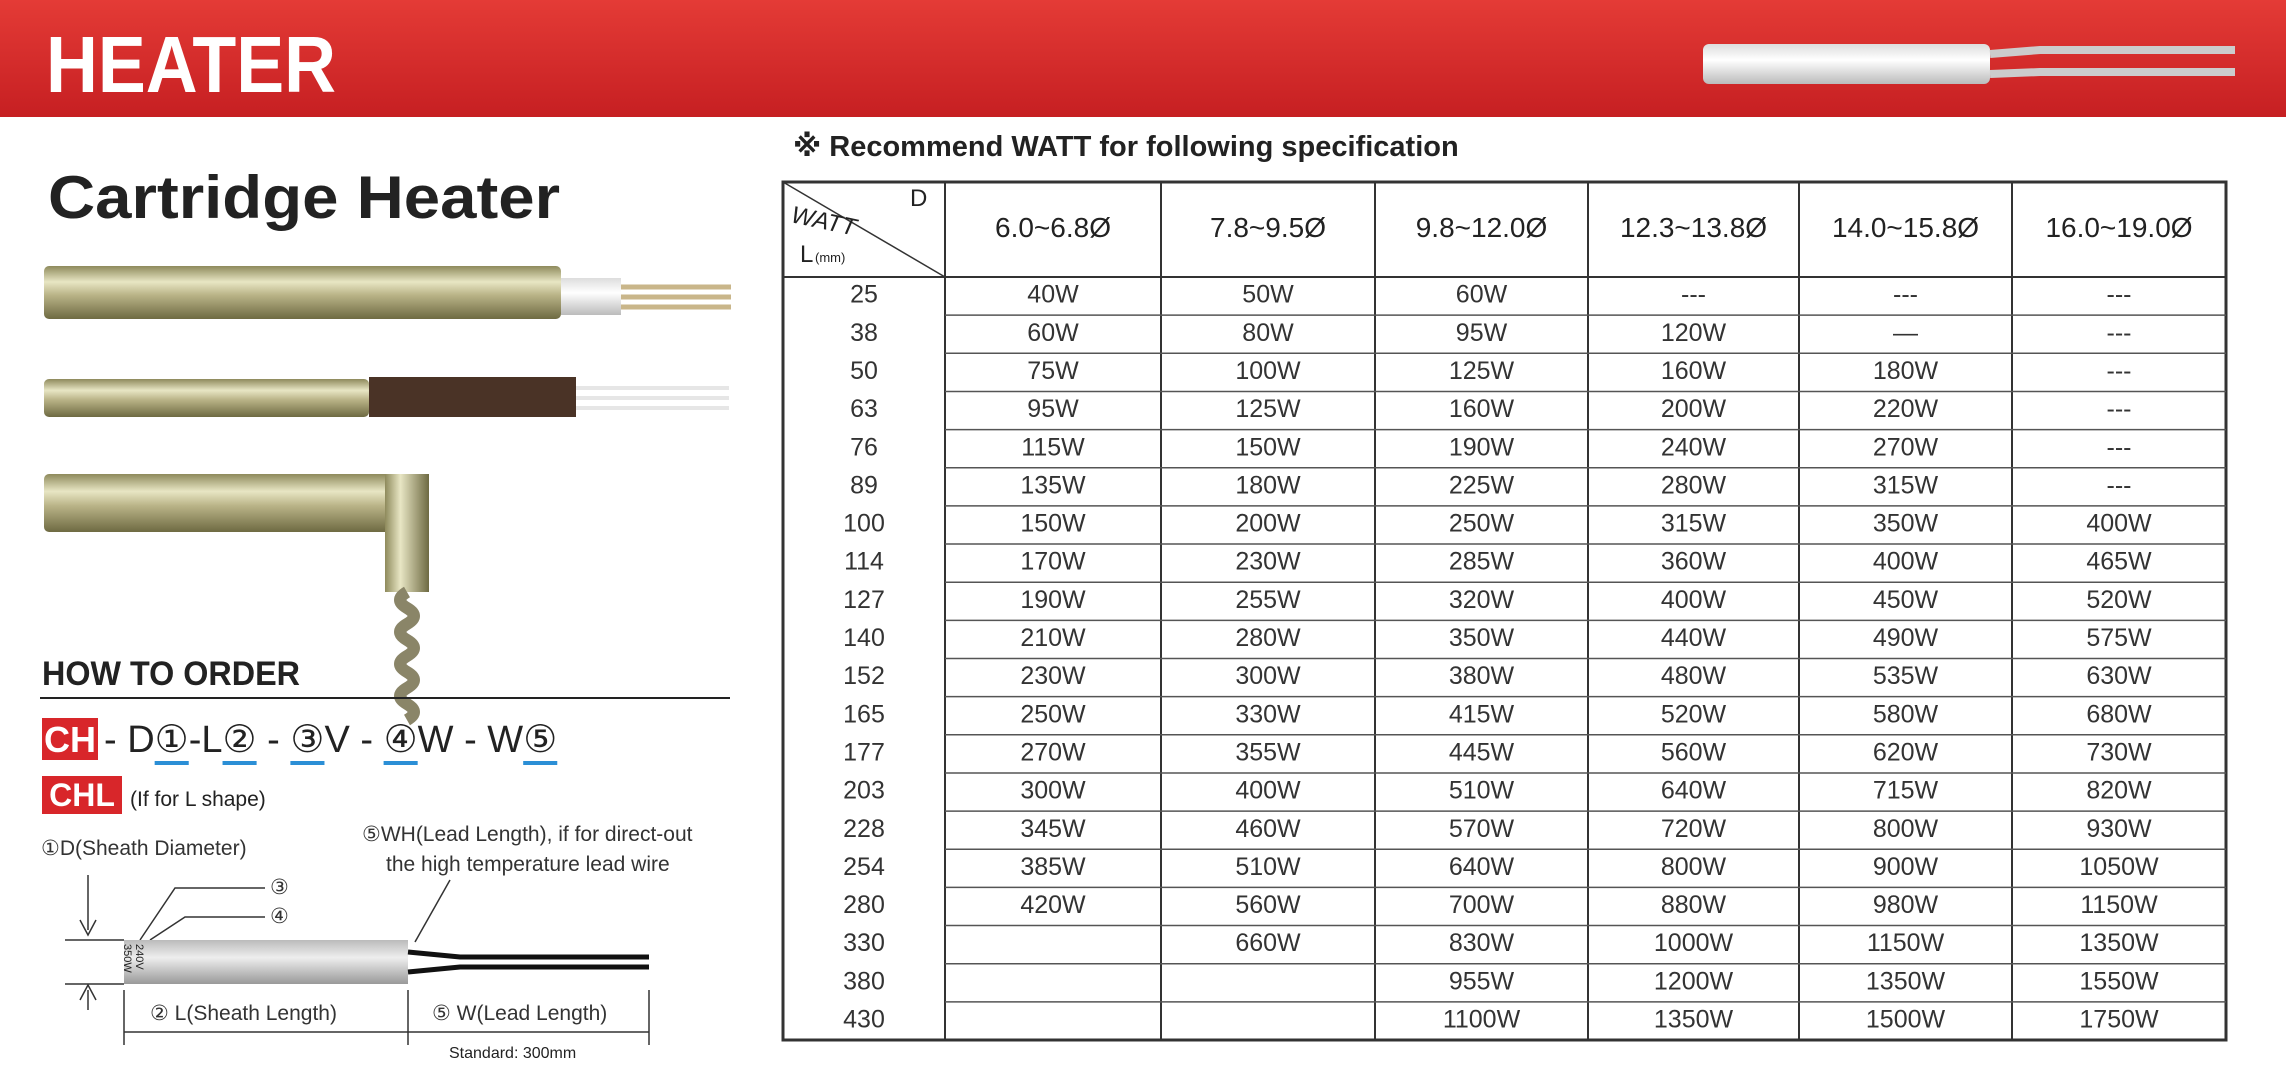 This screenshot has width=2286, height=1078. I want to click on length-cell: 430, so click(864, 1020).